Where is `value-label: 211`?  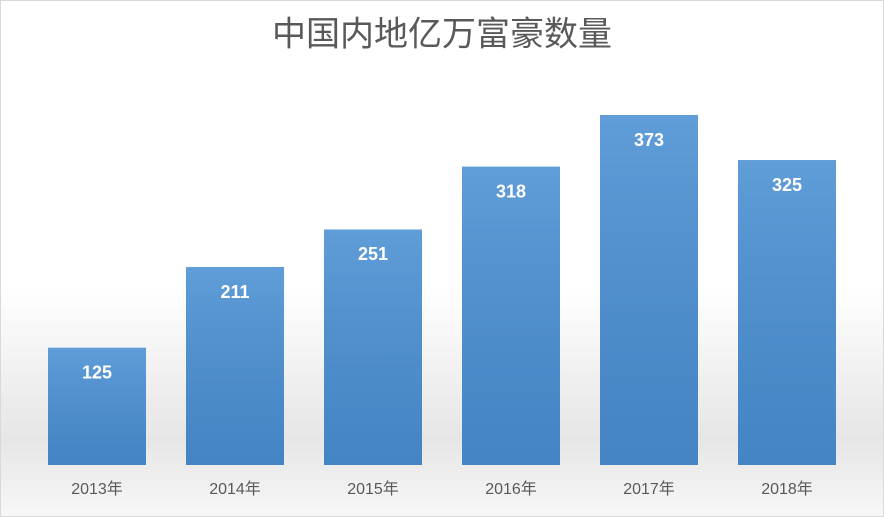 value-label: 211 is located at coordinates (234, 292).